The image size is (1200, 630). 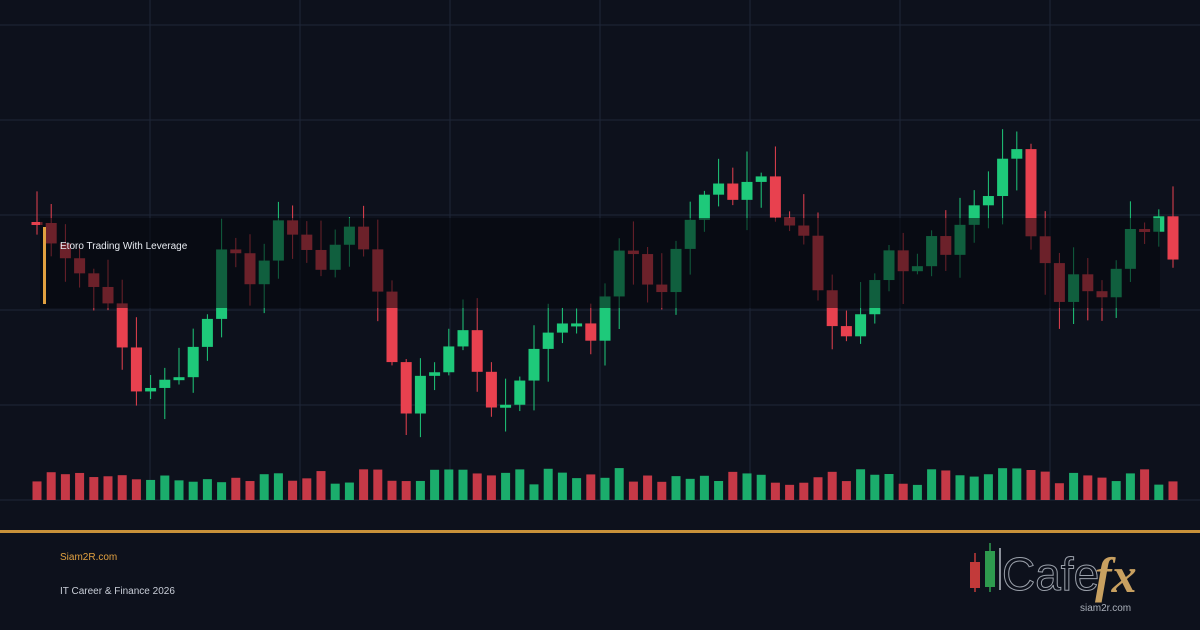 I want to click on label-accent, so click(x=44, y=265).